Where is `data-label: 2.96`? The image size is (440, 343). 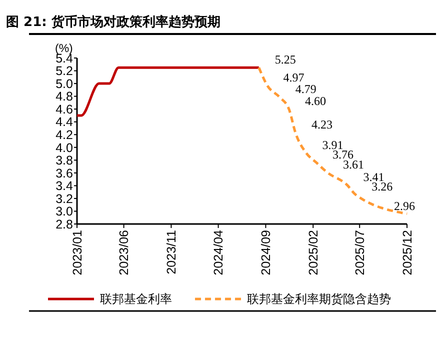 data-label: 2.96 is located at coordinates (404, 205).